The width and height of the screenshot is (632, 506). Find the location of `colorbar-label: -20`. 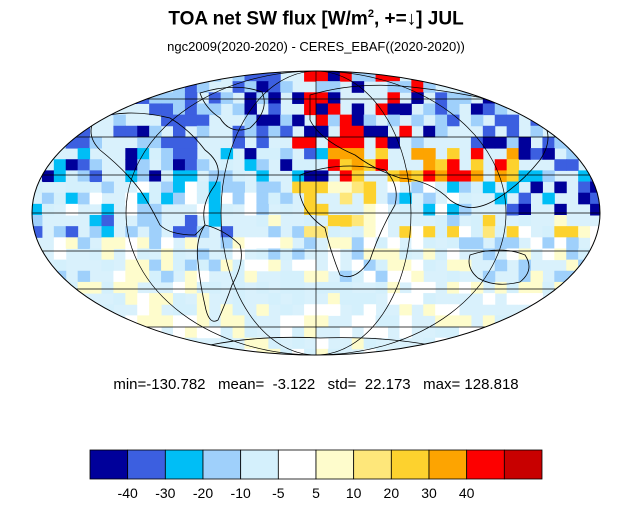

colorbar-label: -20 is located at coordinates (203, 493).